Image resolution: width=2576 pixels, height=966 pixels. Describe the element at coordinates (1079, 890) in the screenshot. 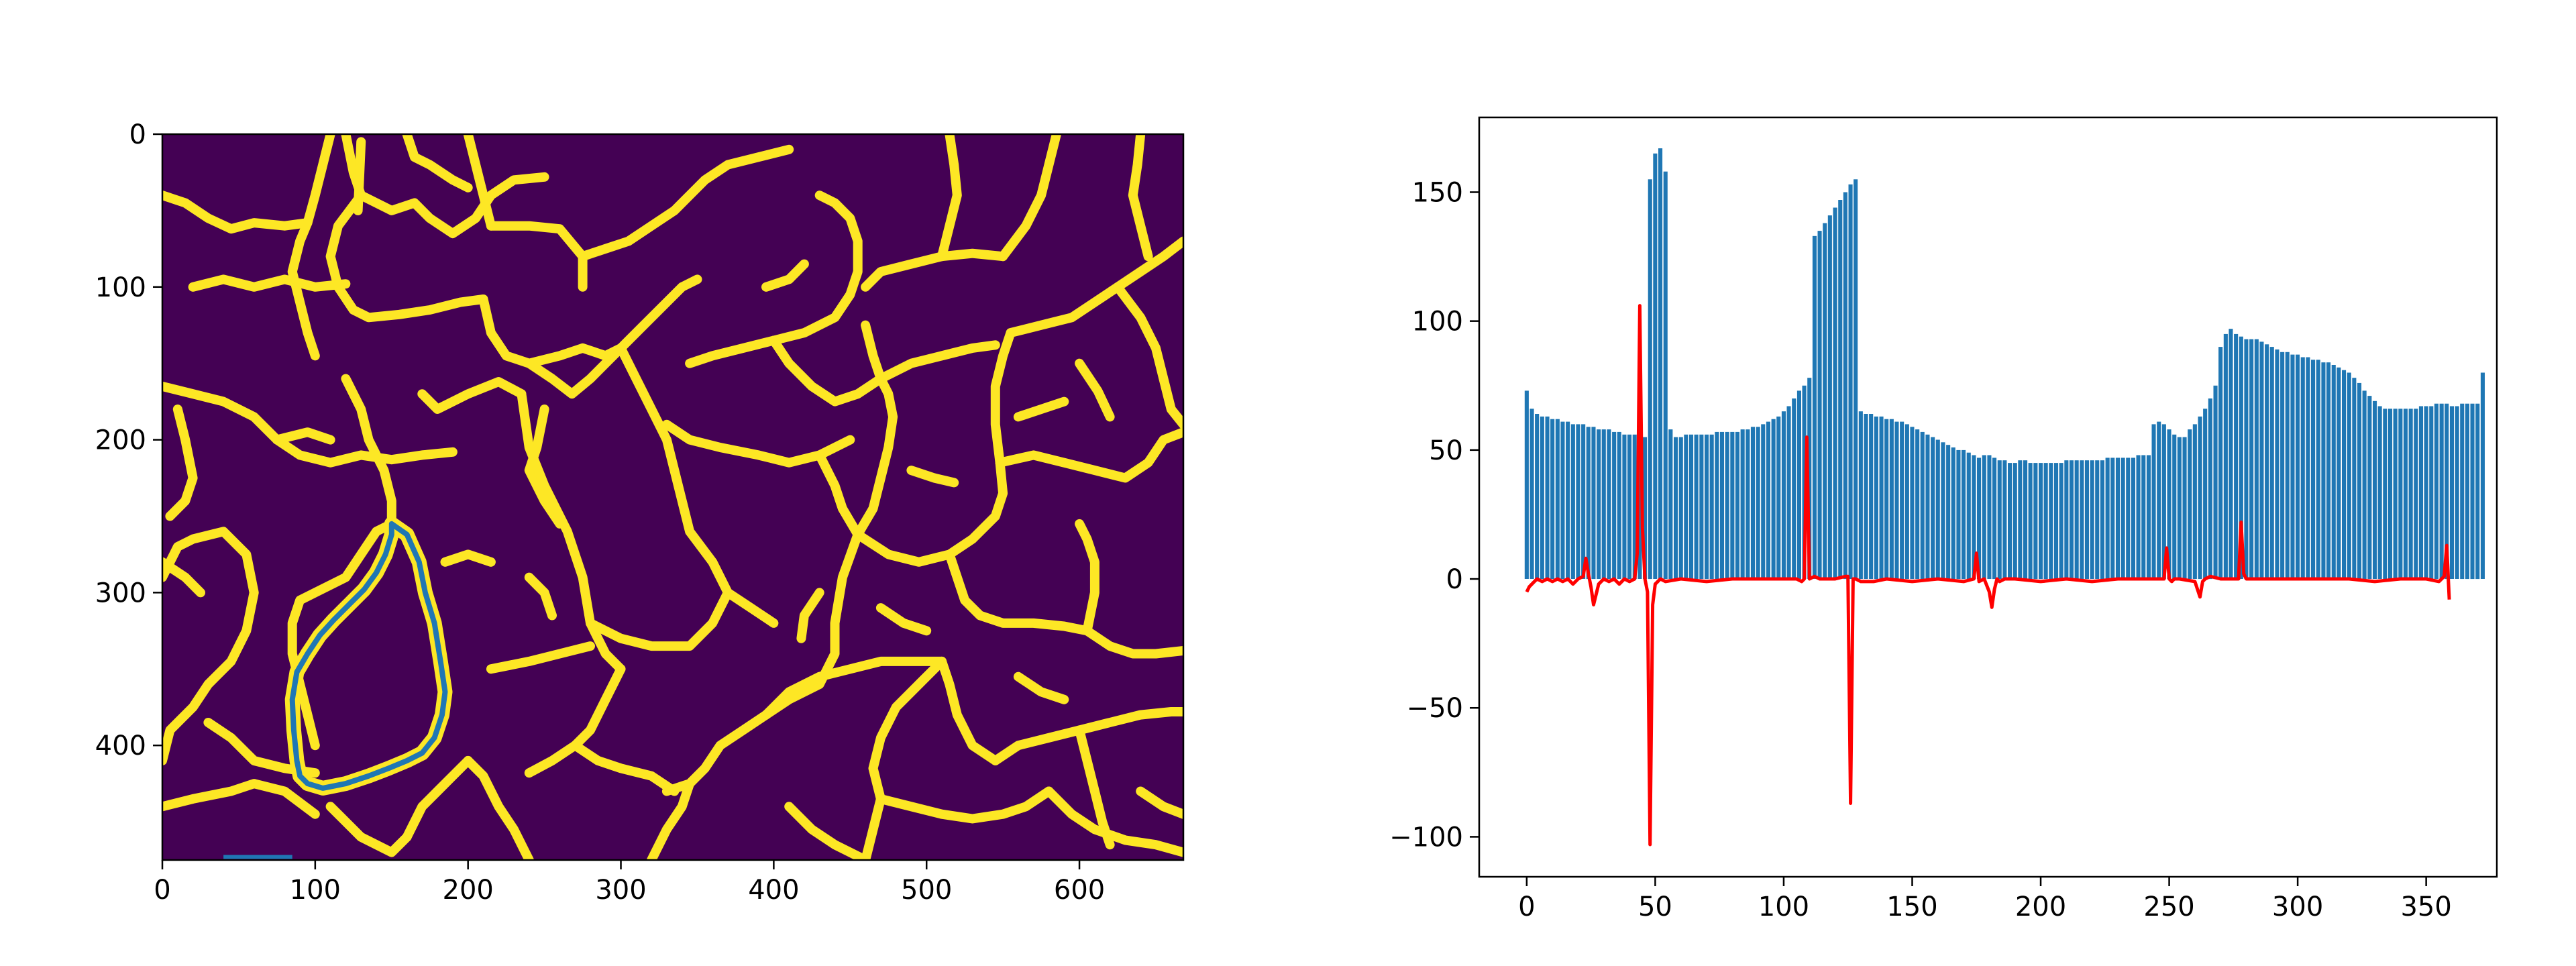

I see `x-tick-label: 600` at that location.